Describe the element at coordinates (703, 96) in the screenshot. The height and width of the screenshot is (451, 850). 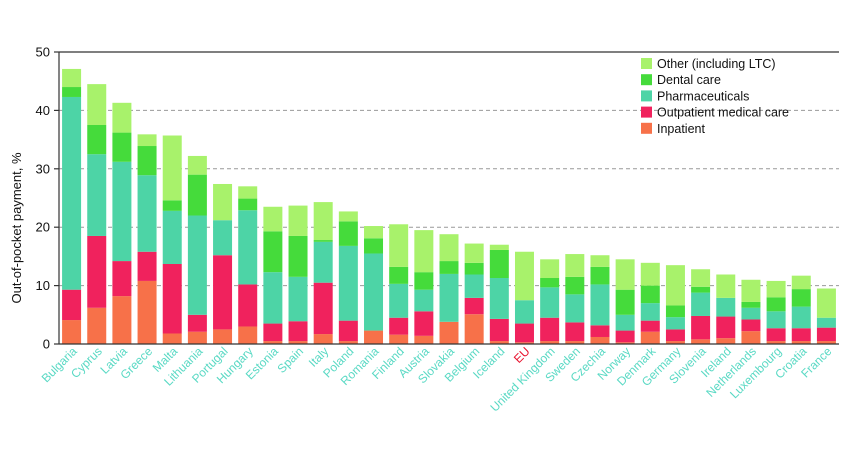
I see `legend-label: Pharmaceuticals` at that location.